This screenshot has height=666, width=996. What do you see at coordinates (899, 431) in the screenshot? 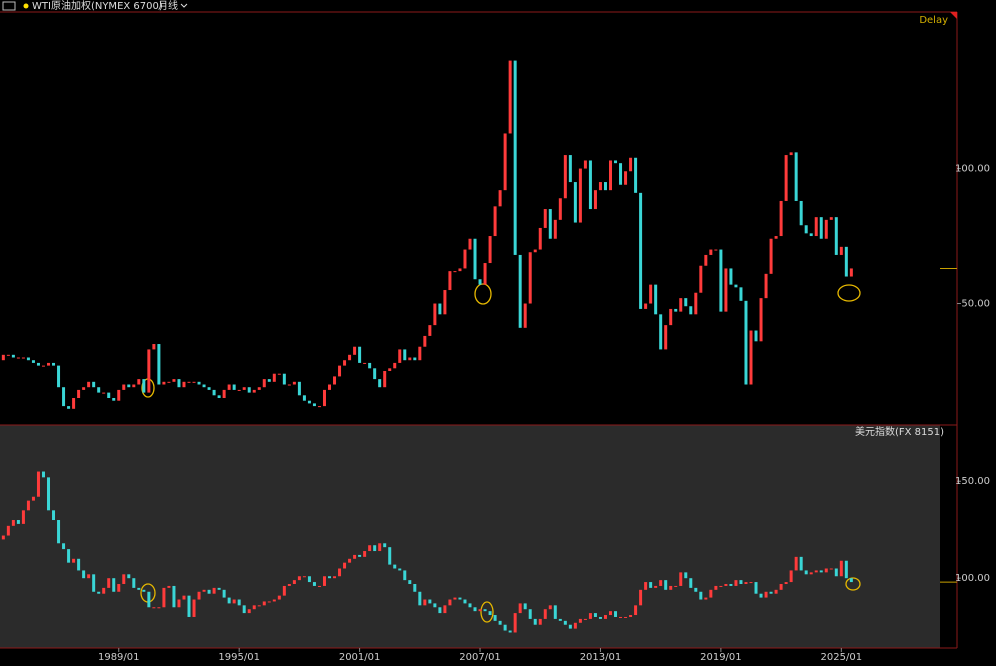
I see `chart-title: 美元指数(FX 8151)` at bounding box center [899, 431].